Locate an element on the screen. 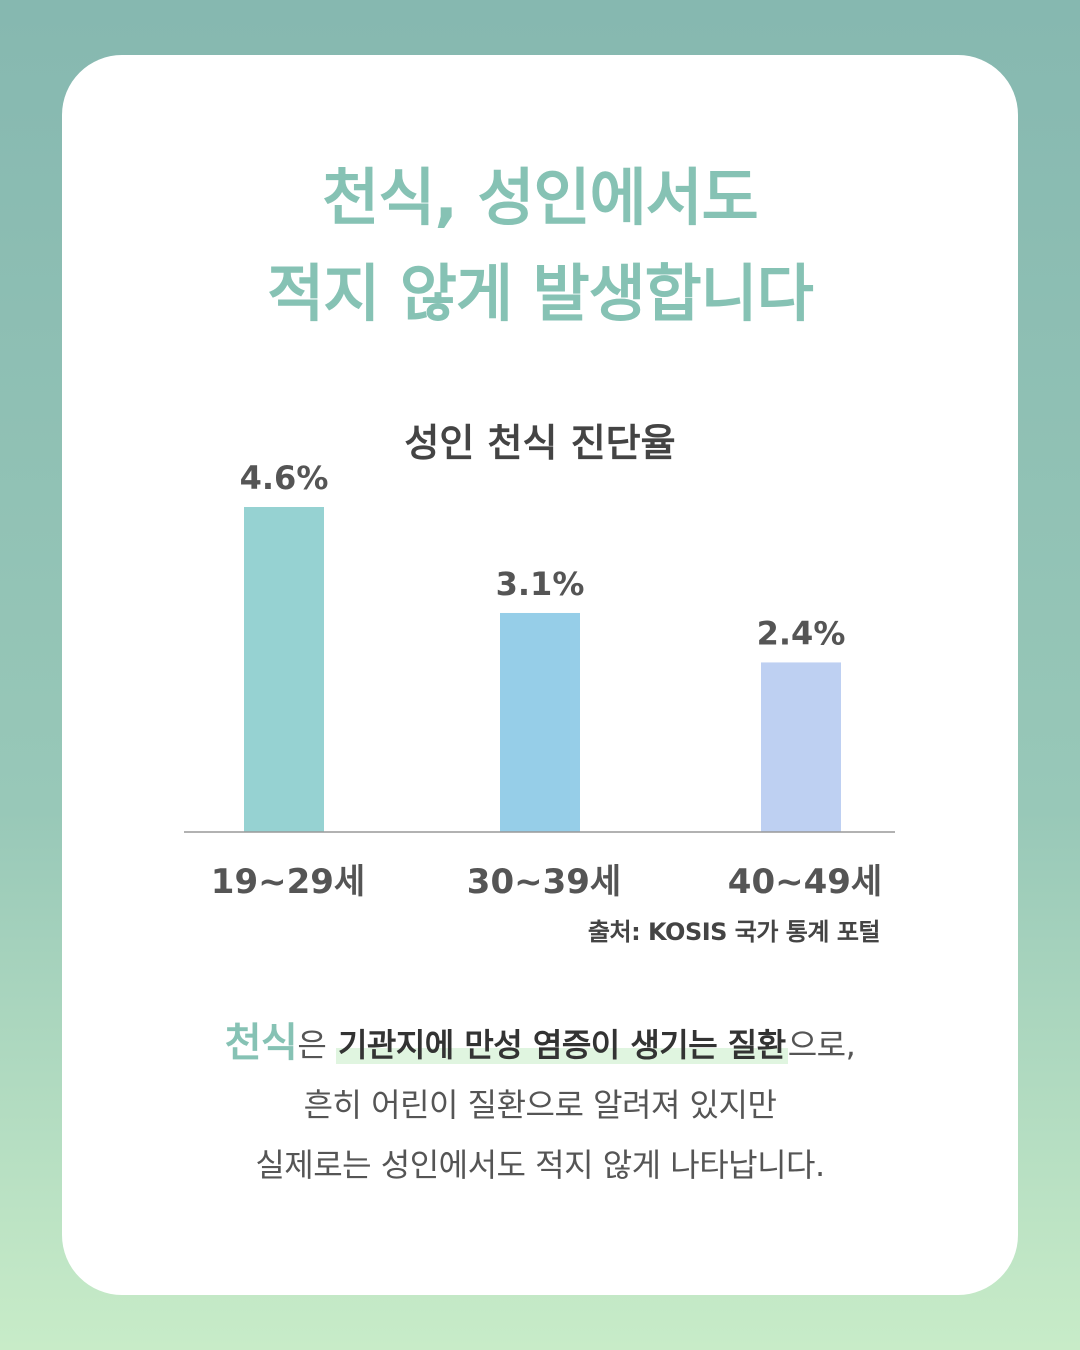  page-title-line-2: 적지 않게 발생합니다 is located at coordinates (540, 293).